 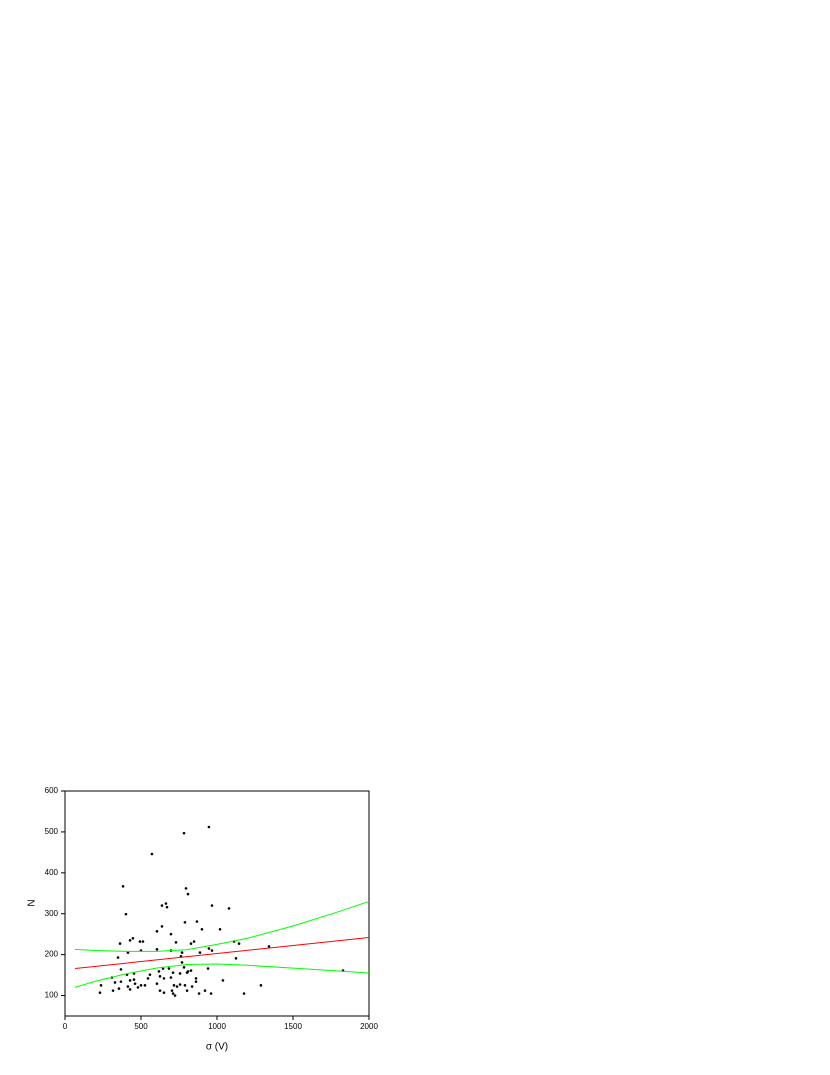 What do you see at coordinates (217, 1047) in the screenshot?
I see `x-axis-title: σ (V)` at bounding box center [217, 1047].